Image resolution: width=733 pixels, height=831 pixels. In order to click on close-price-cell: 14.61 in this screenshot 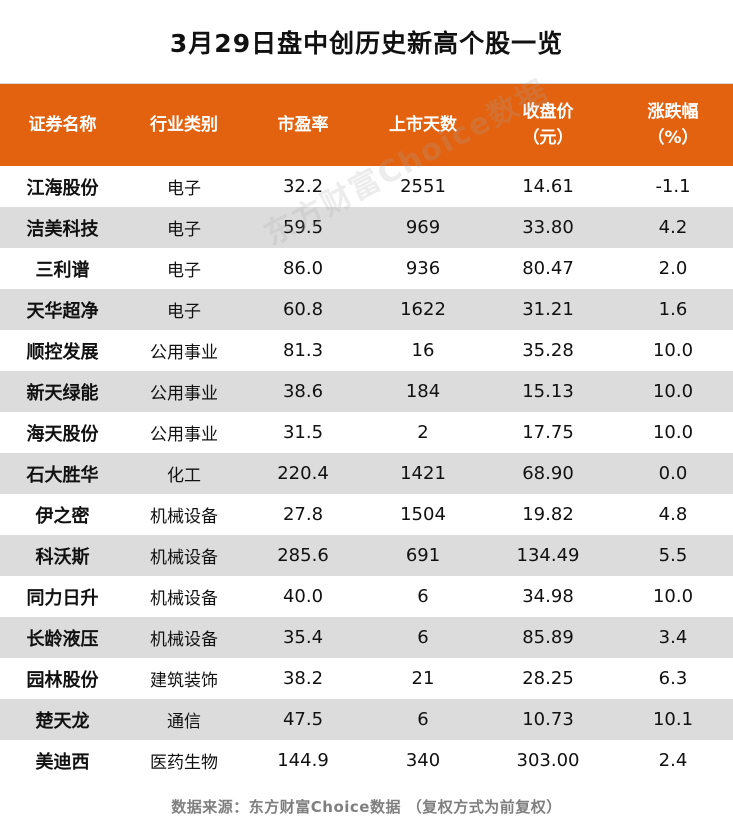, I will do `click(548, 186)`.